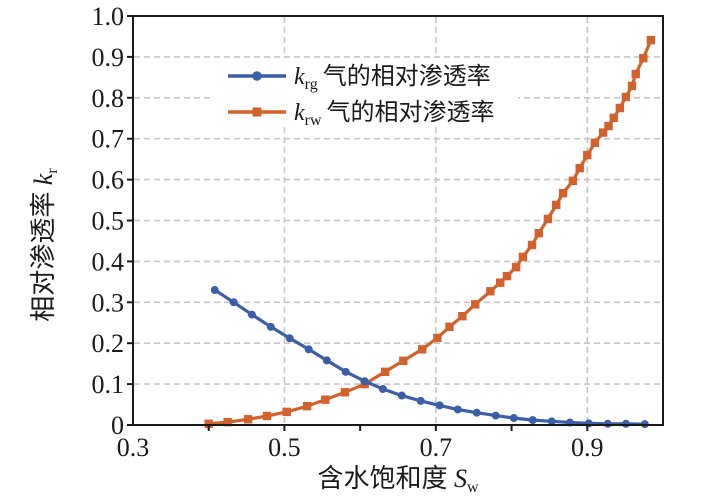 Image resolution: width=721 pixels, height=500 pixels. Describe the element at coordinates (45, 245) in the screenshot. I see `y-axis-title: 相对渗透率 kr` at that location.